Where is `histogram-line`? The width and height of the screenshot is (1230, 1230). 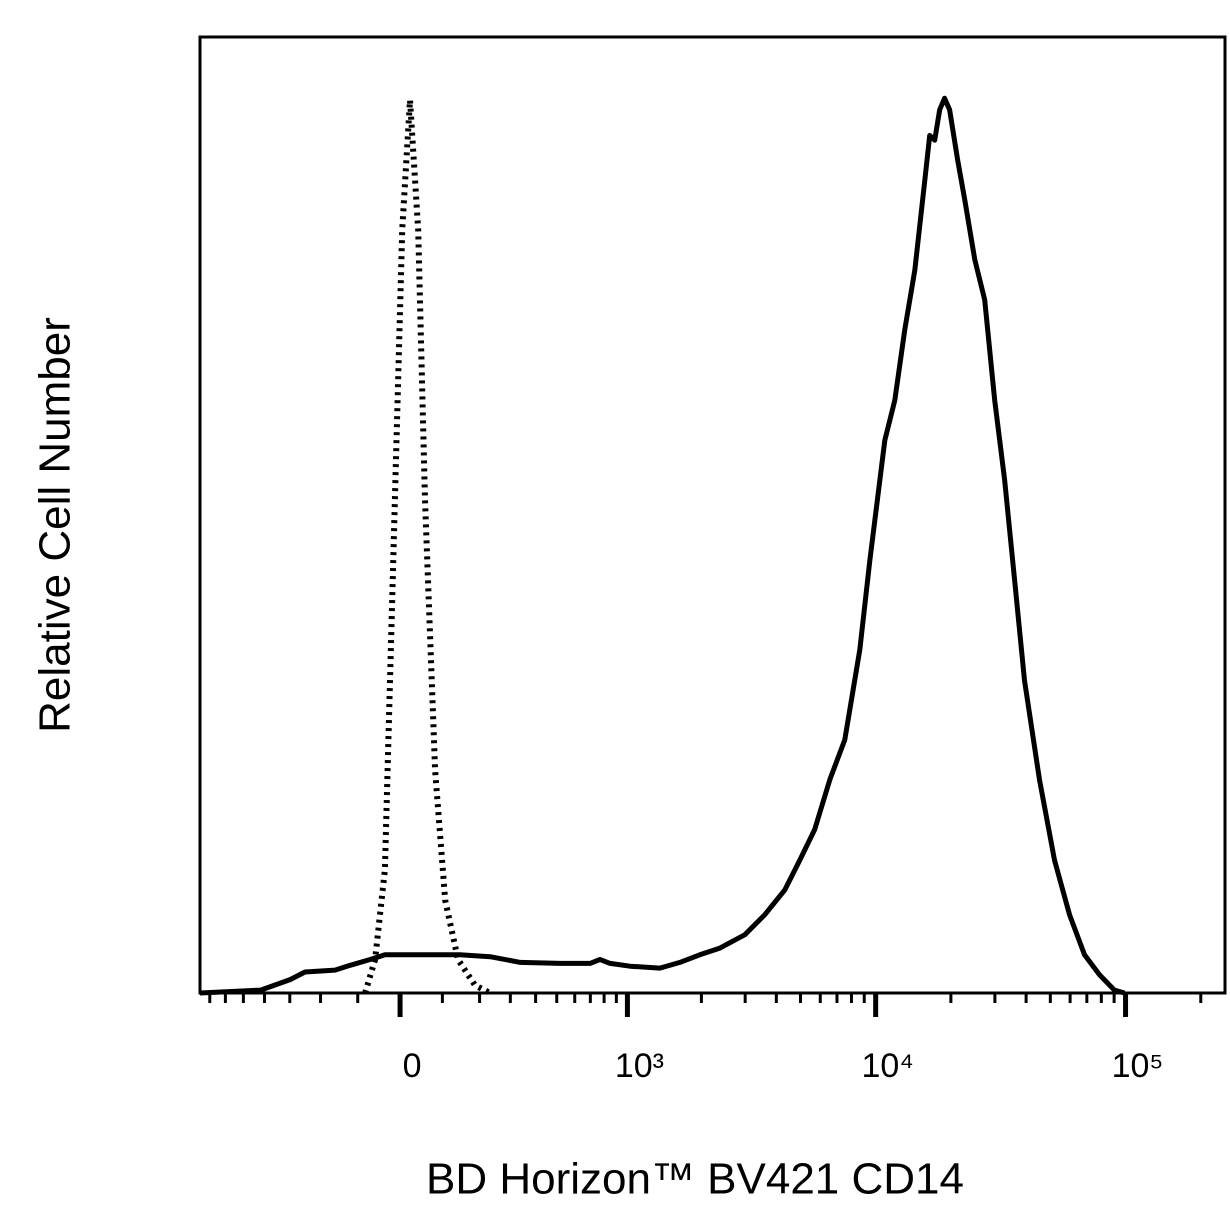 histogram-line is located at coordinates (427, 546).